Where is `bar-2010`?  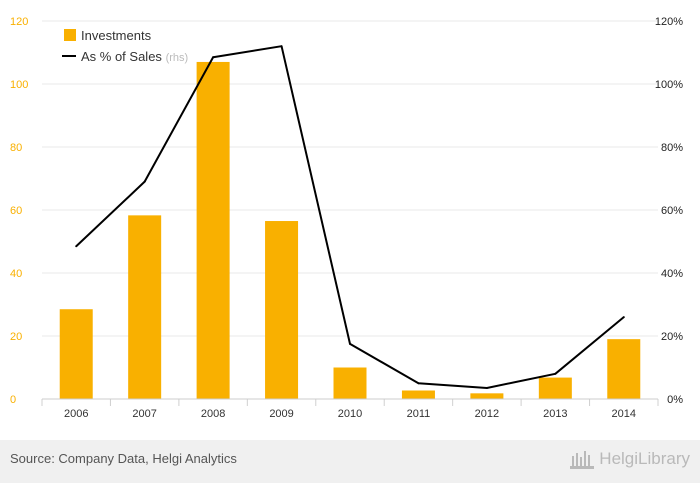 bar-2010 is located at coordinates (350, 383).